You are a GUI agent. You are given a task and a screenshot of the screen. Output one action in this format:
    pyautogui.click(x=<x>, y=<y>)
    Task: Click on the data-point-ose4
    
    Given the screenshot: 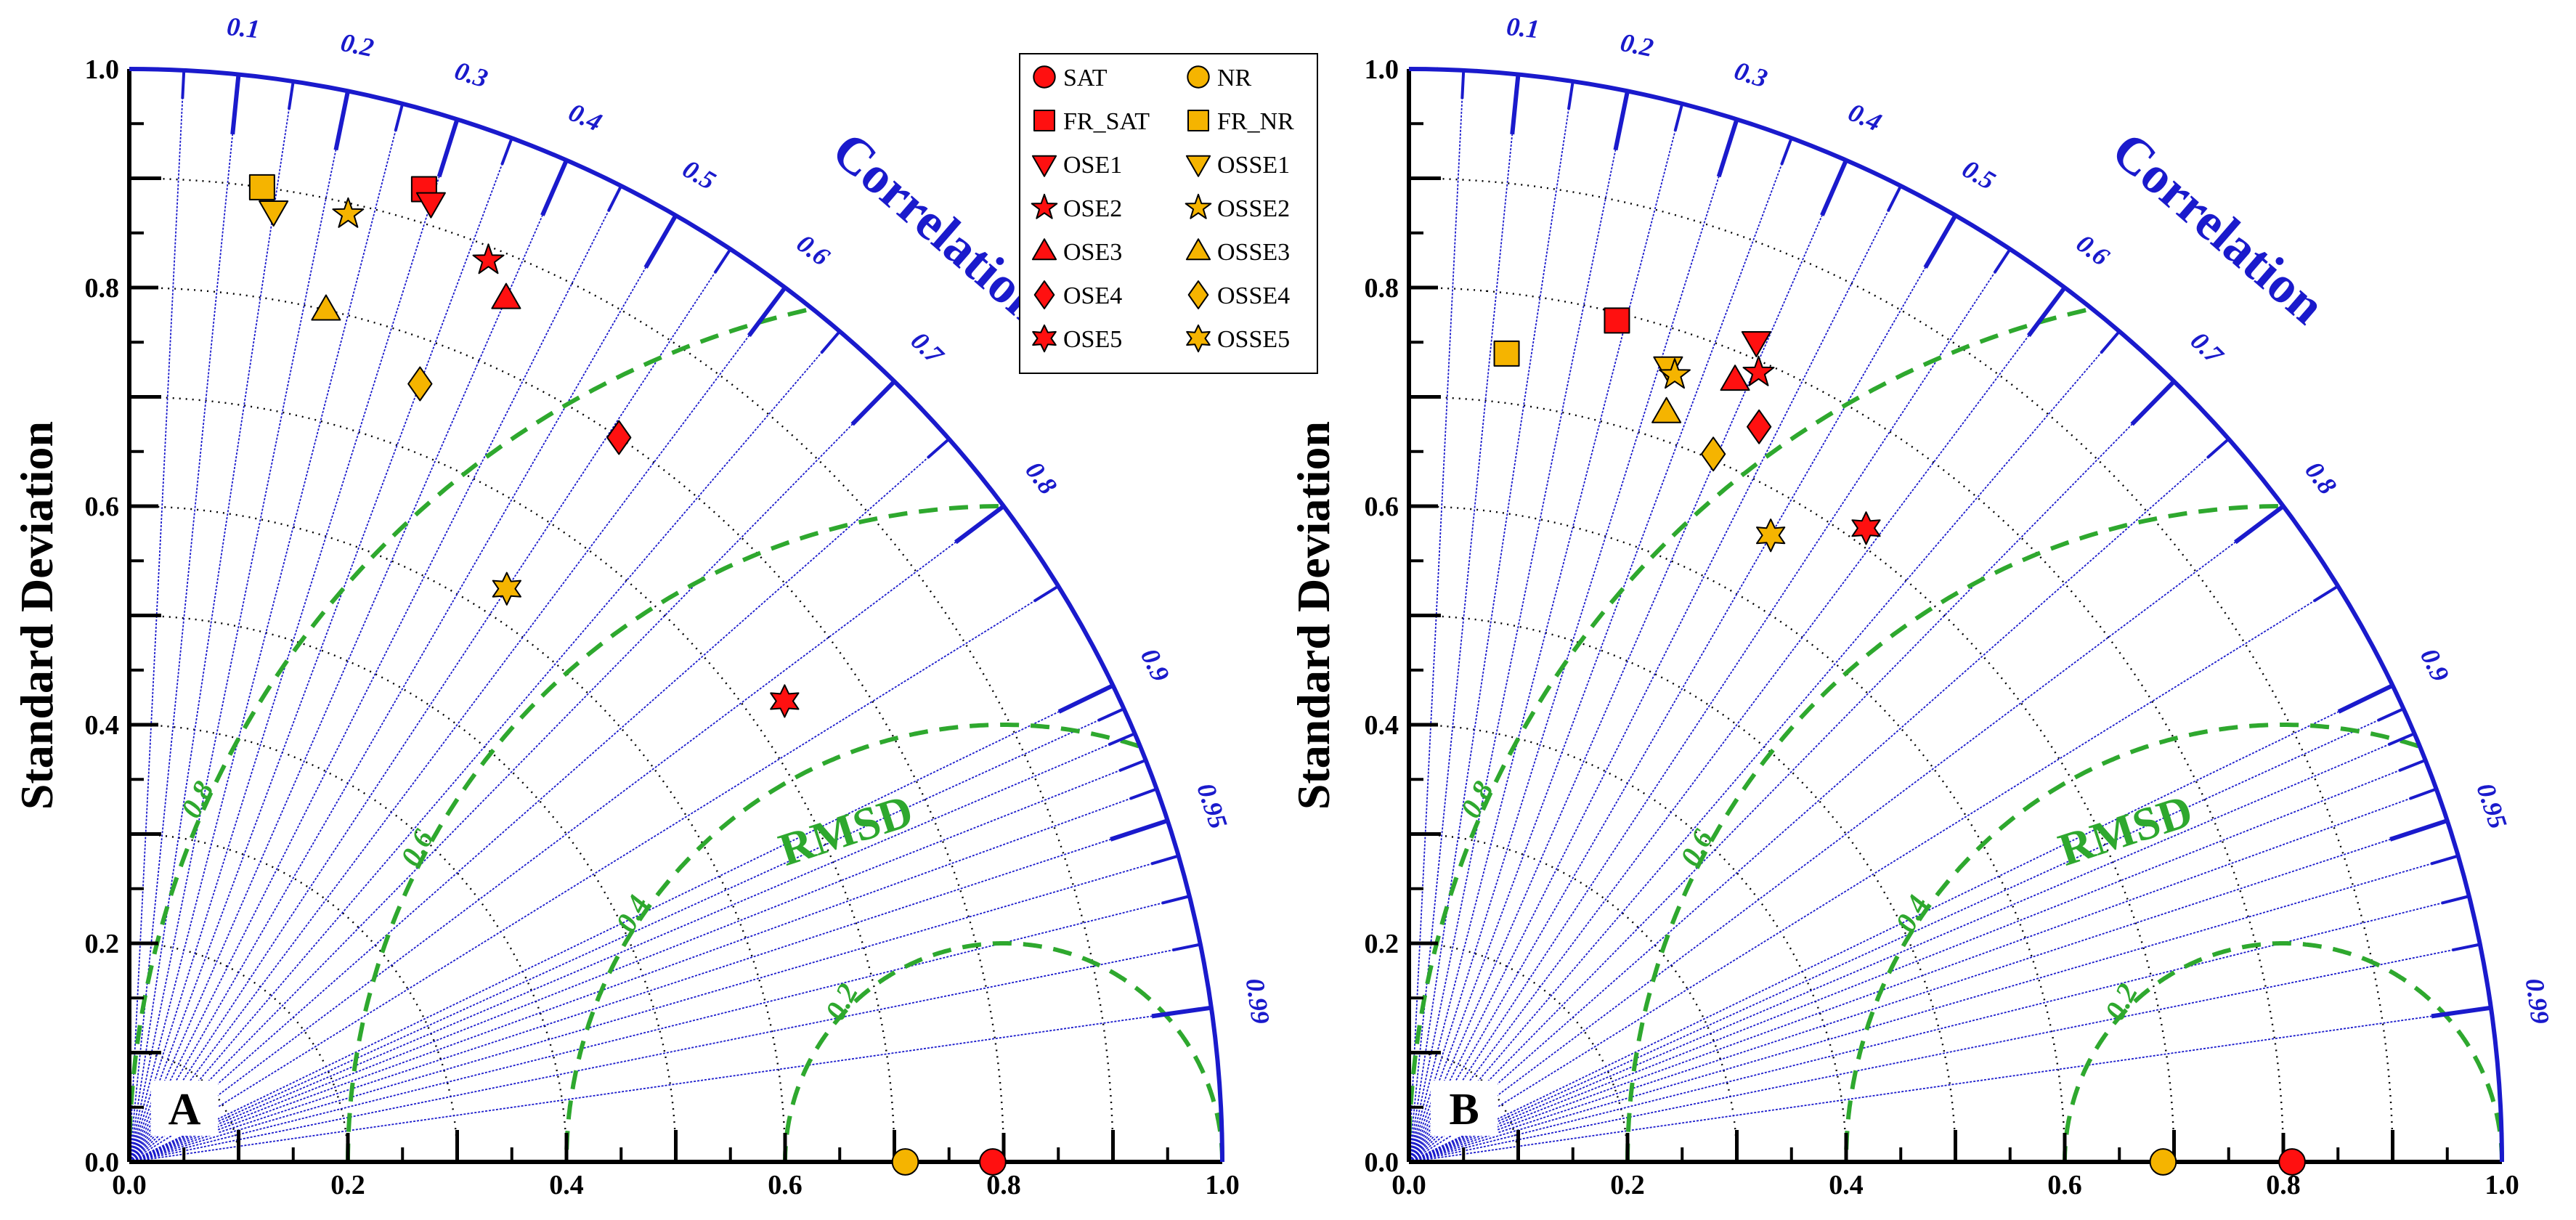 What is the action you would take?
    pyautogui.click(x=619, y=437)
    